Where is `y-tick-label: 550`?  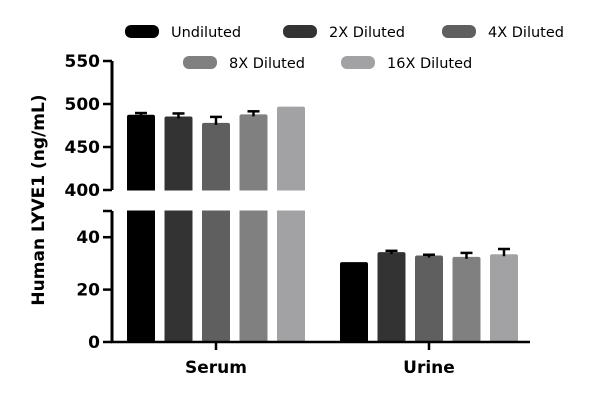 y-tick-label: 550 is located at coordinates (83, 62).